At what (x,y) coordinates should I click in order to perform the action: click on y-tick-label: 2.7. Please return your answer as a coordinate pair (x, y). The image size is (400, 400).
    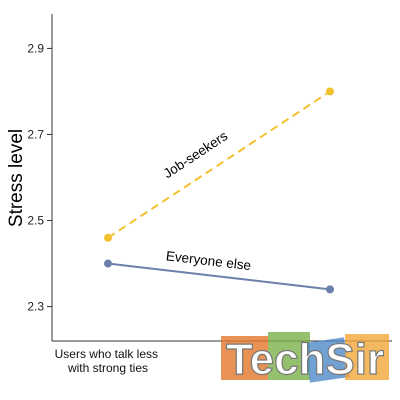
    Looking at the image, I should click on (35, 134).